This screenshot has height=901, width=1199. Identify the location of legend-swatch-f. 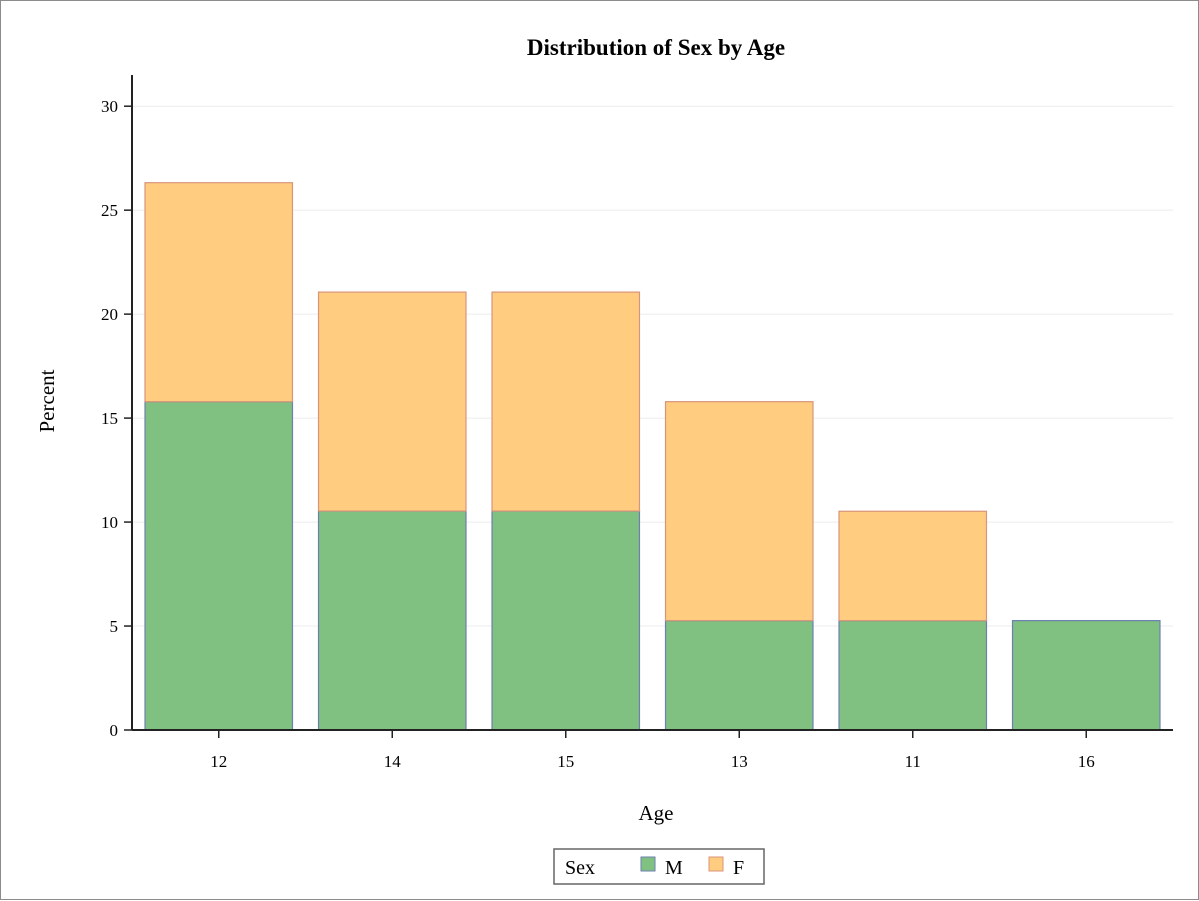
(716, 864).